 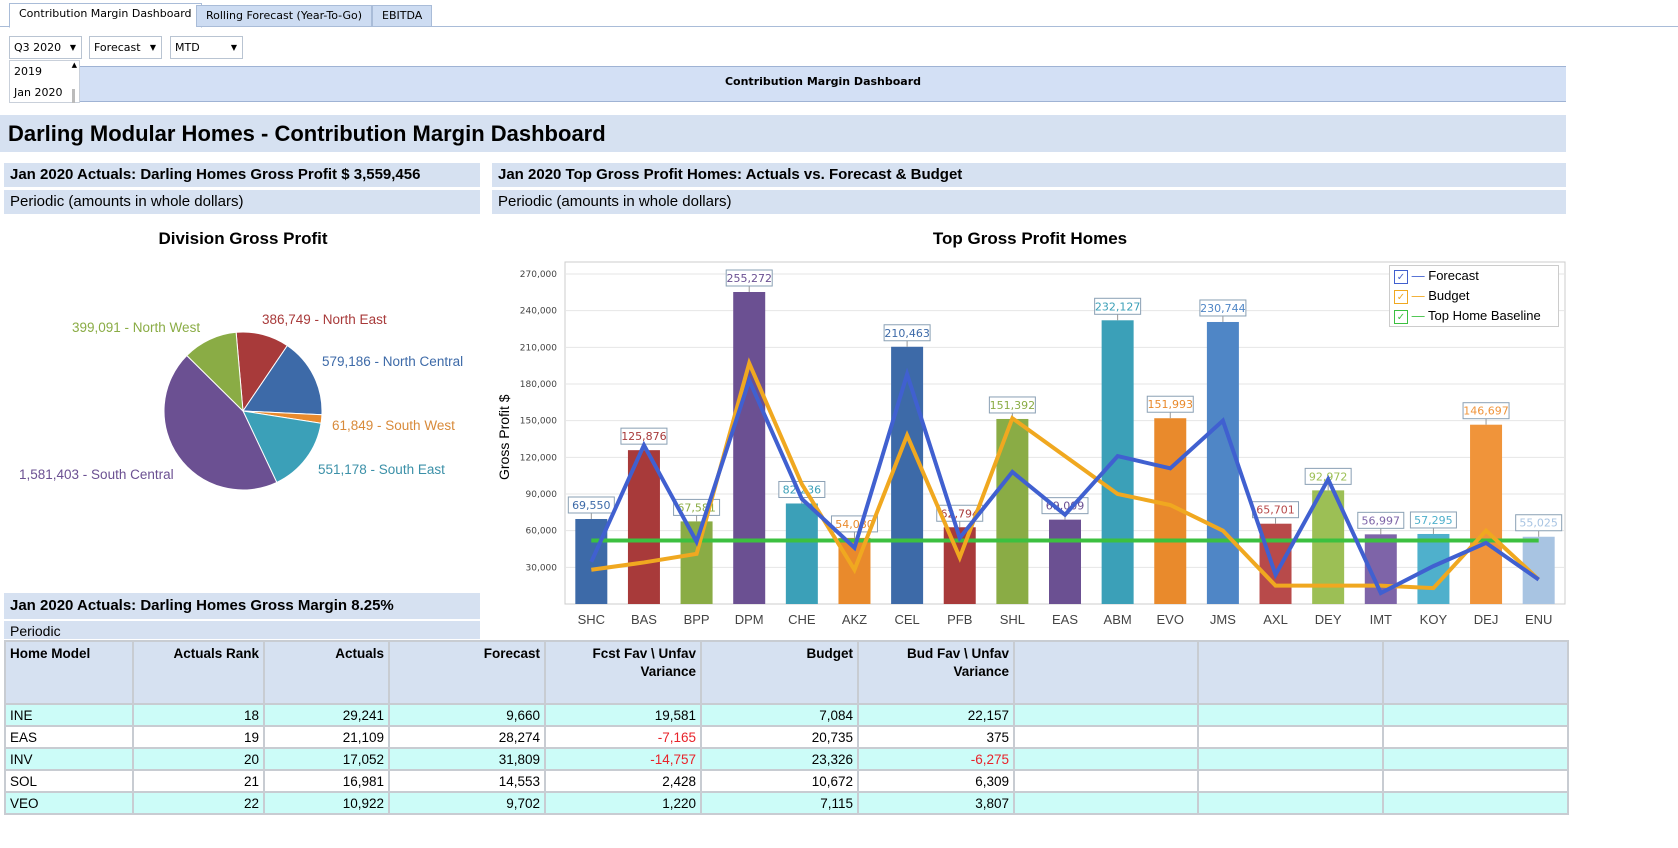 What do you see at coordinates (1222, 462) in the screenshot?
I see `bar-jms` at bounding box center [1222, 462].